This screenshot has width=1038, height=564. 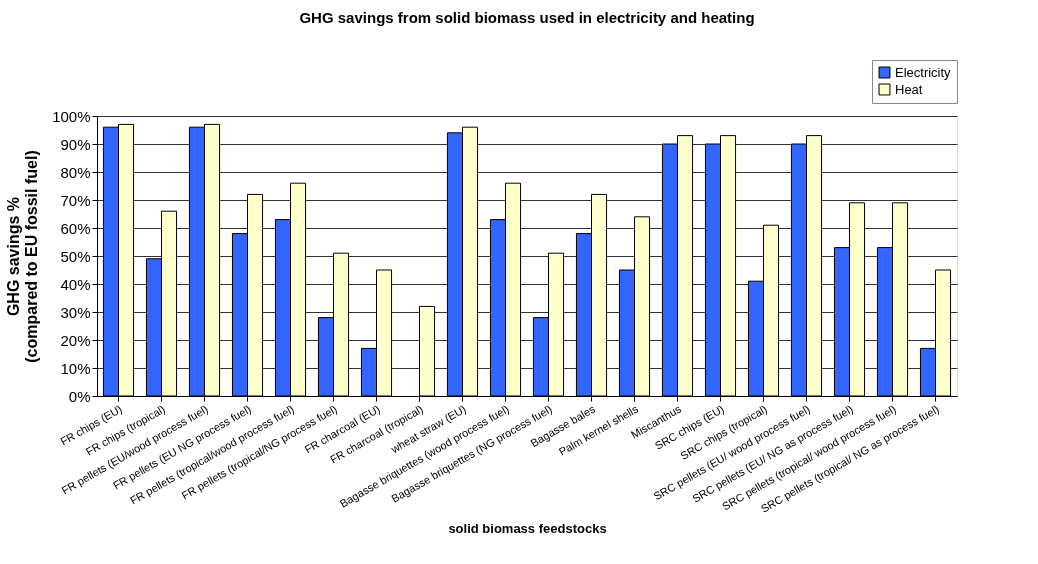 What do you see at coordinates (75, 172) in the screenshot?
I see `y-tick-label: 80%` at bounding box center [75, 172].